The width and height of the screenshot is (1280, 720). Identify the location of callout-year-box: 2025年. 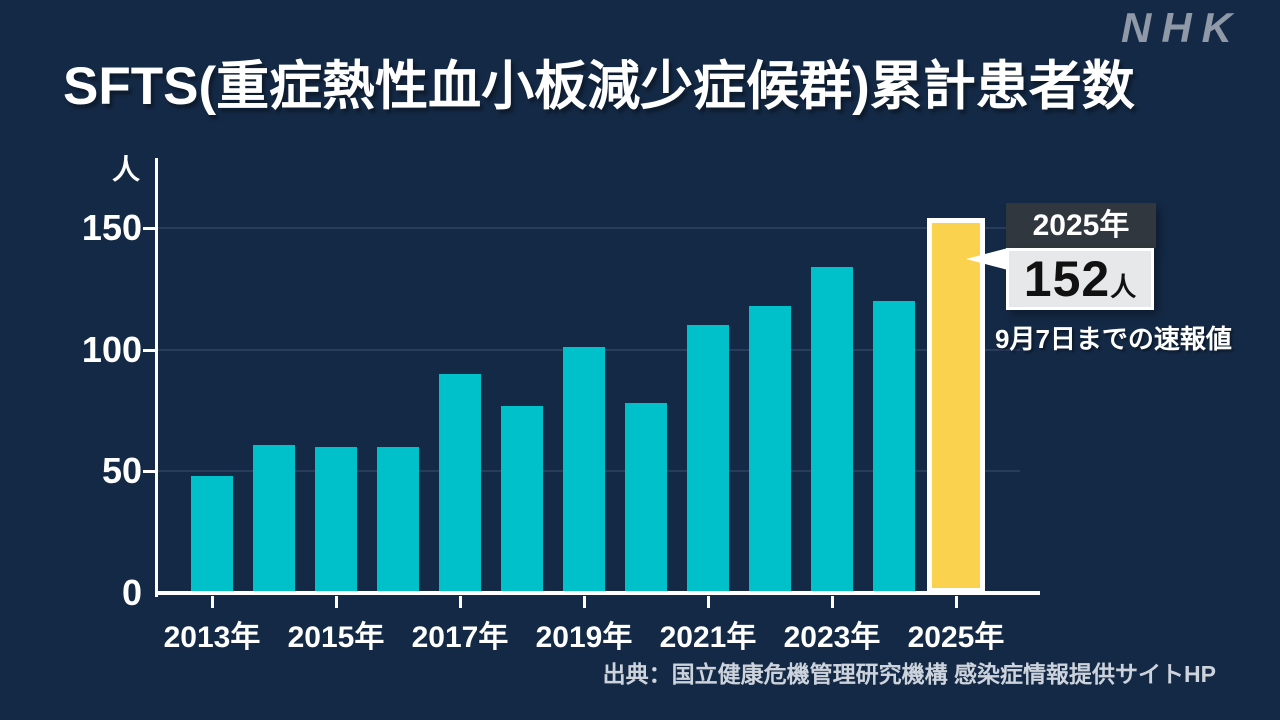
(1081, 225).